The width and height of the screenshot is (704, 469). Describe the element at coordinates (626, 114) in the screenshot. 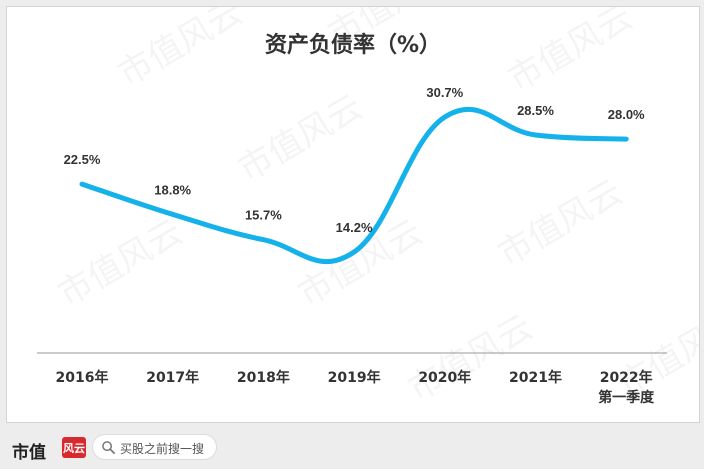

I see `data-label: 28.0%` at that location.